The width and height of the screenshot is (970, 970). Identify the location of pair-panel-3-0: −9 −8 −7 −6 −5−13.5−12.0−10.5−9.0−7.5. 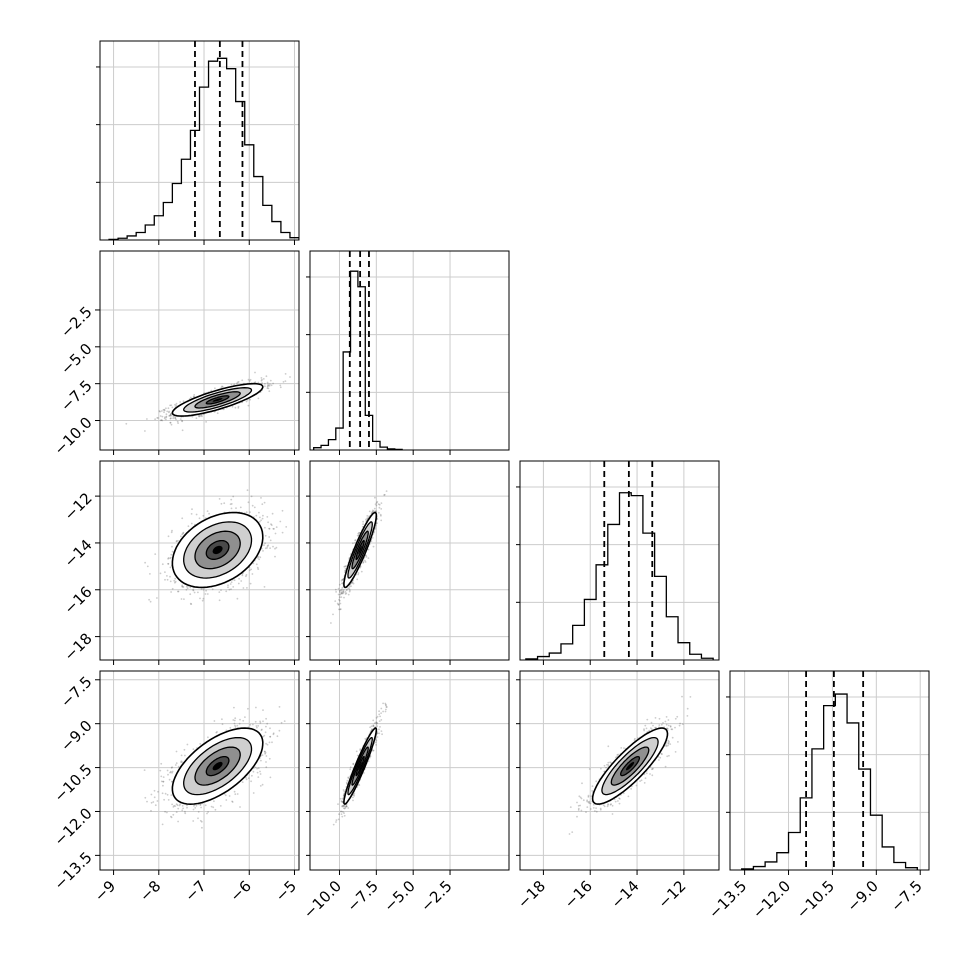
(175, 787).